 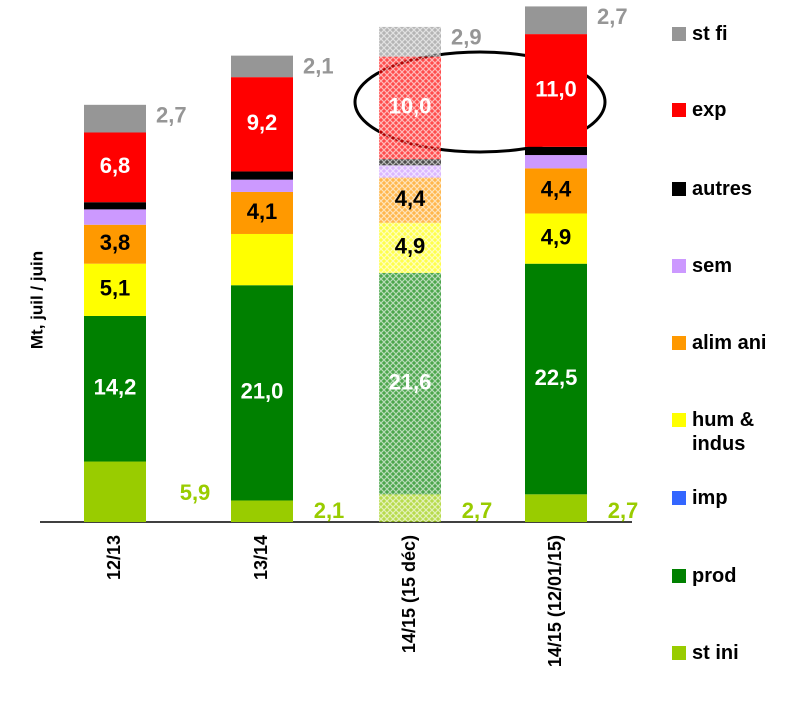 What do you see at coordinates (737, 110) in the screenshot?
I see `legend-item: exp` at bounding box center [737, 110].